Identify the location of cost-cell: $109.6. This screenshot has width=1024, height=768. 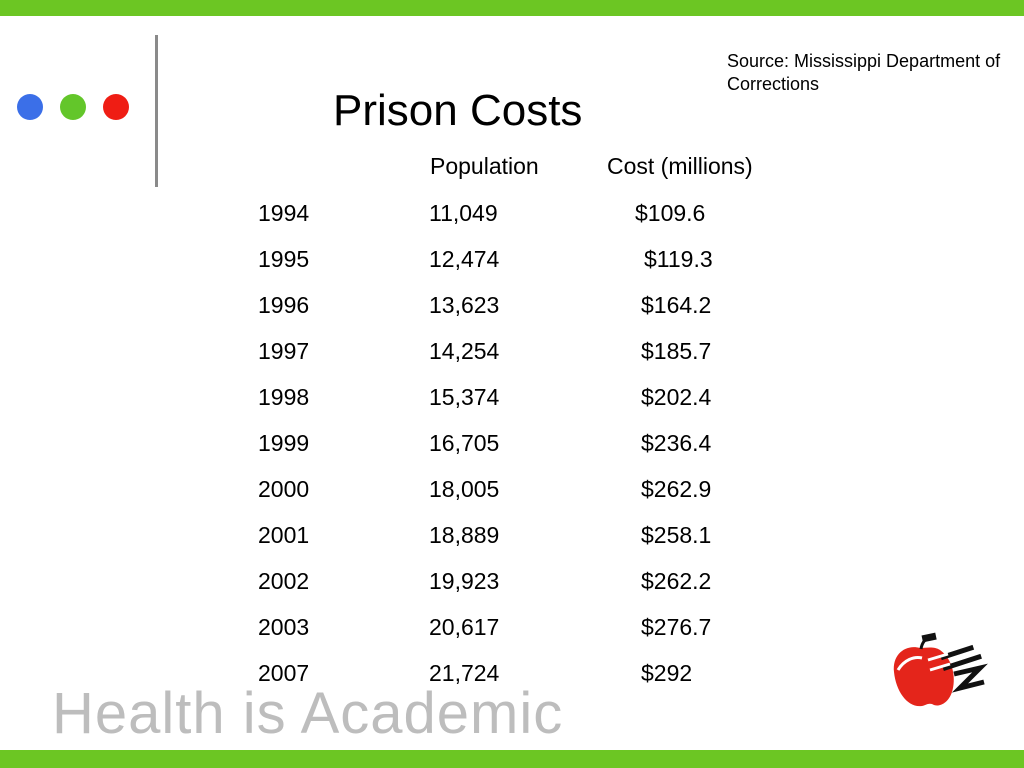
(670, 213).